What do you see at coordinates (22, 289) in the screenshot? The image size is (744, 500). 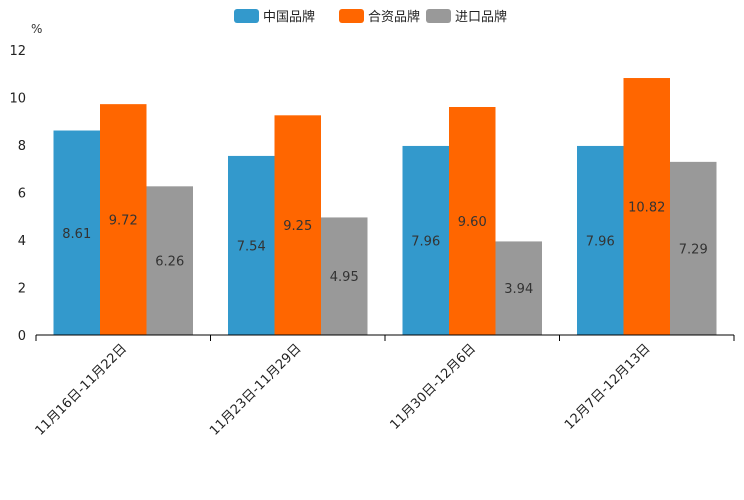 I see `y-tick-label: 2` at bounding box center [22, 289].